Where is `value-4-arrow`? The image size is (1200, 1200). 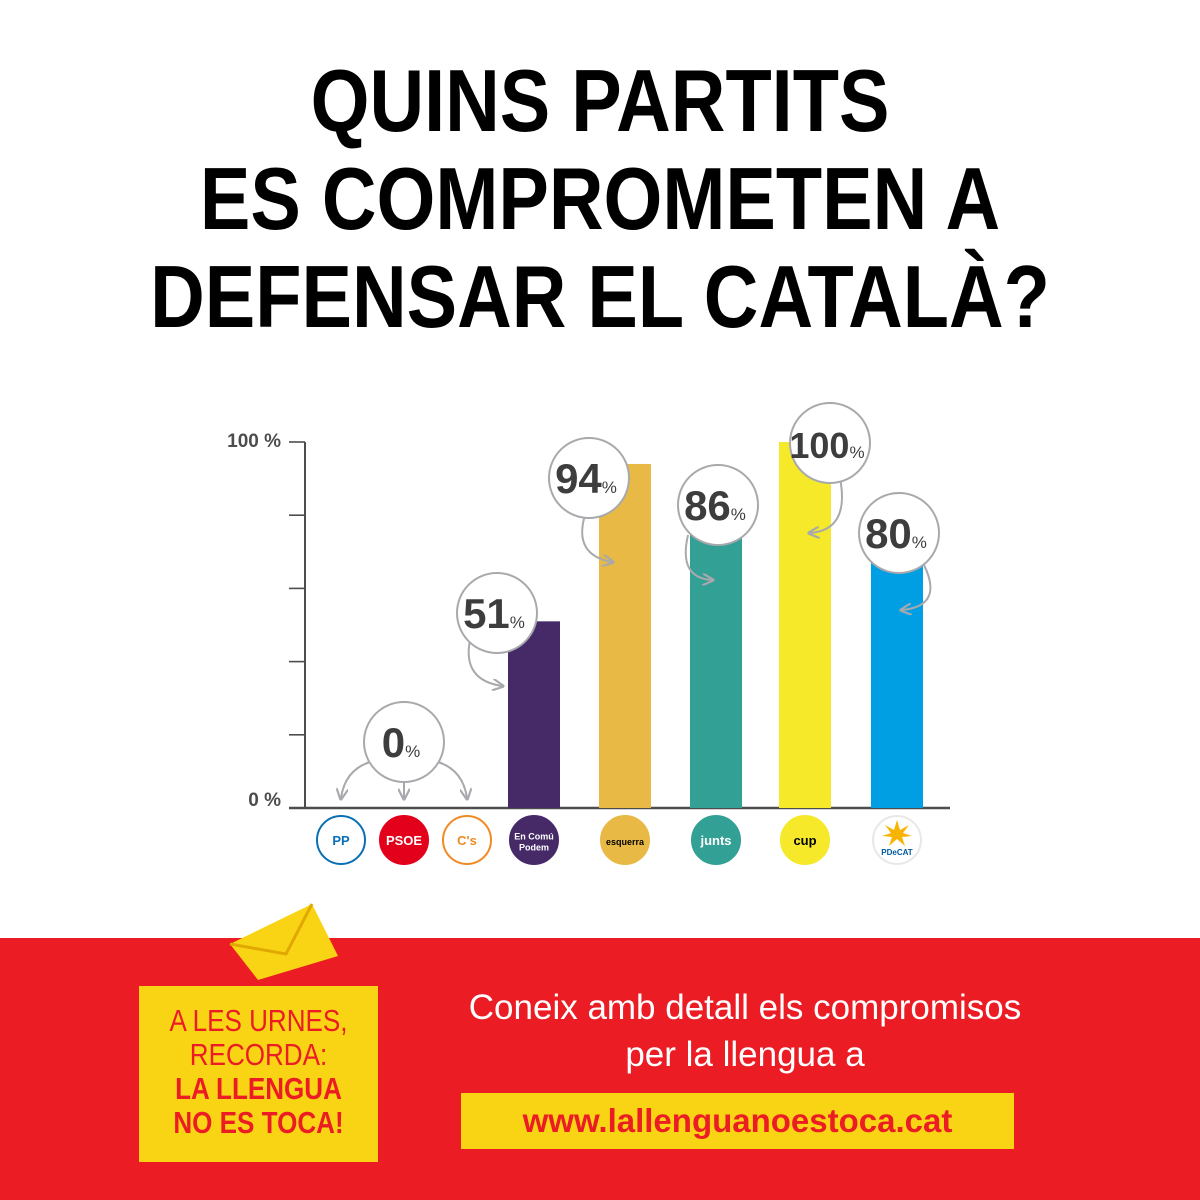
value-4-arrow is located at coordinates (826, 505).